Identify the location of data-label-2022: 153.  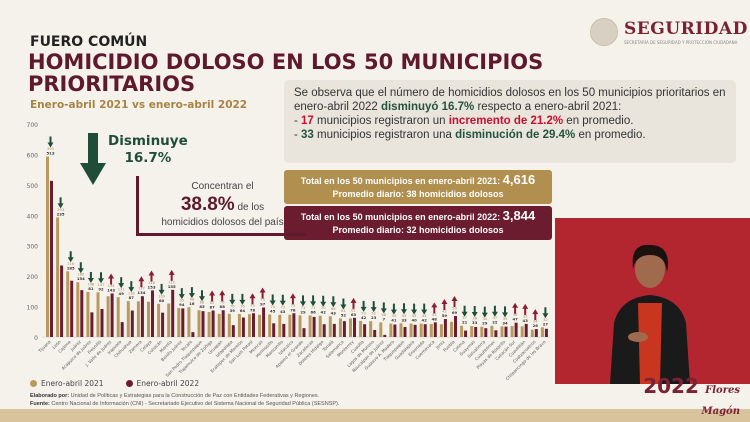
(152, 286).